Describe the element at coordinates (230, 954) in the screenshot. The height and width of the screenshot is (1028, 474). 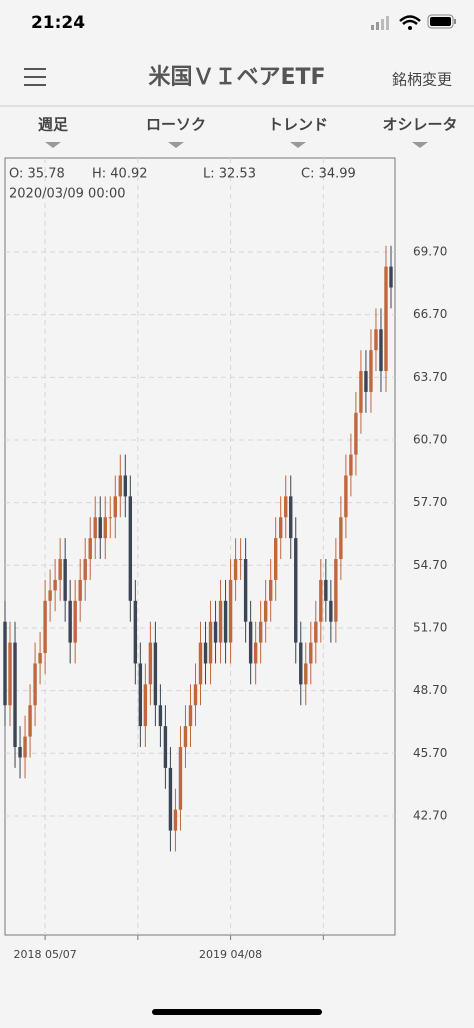
I see `x-tick-label: 2019 04/08` at that location.